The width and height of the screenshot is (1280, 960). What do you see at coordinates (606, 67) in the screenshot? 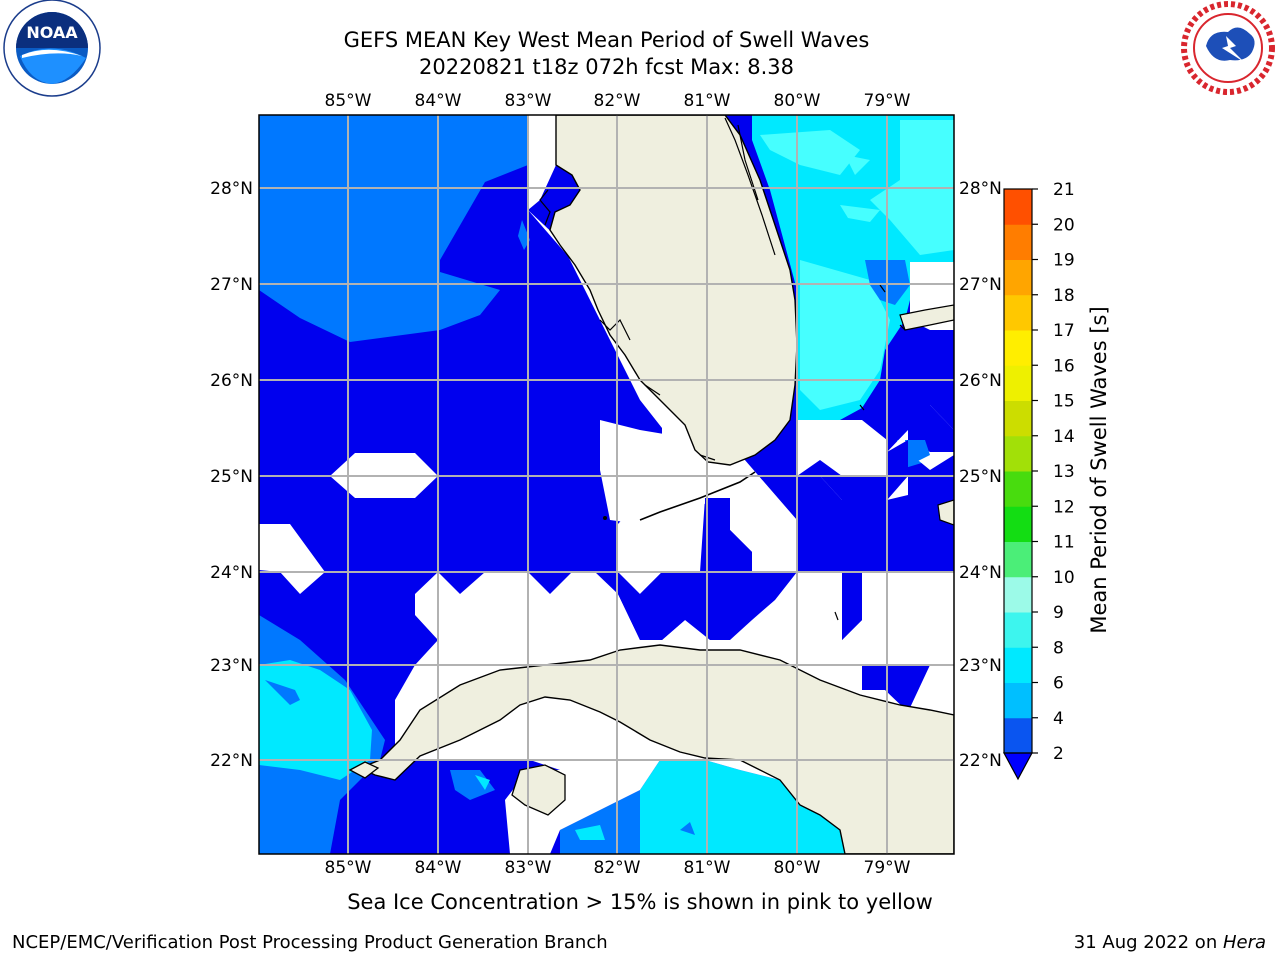
I see `map-subtitle: 20220821 t18z 072h fcst Max: 8.38` at bounding box center [606, 67].